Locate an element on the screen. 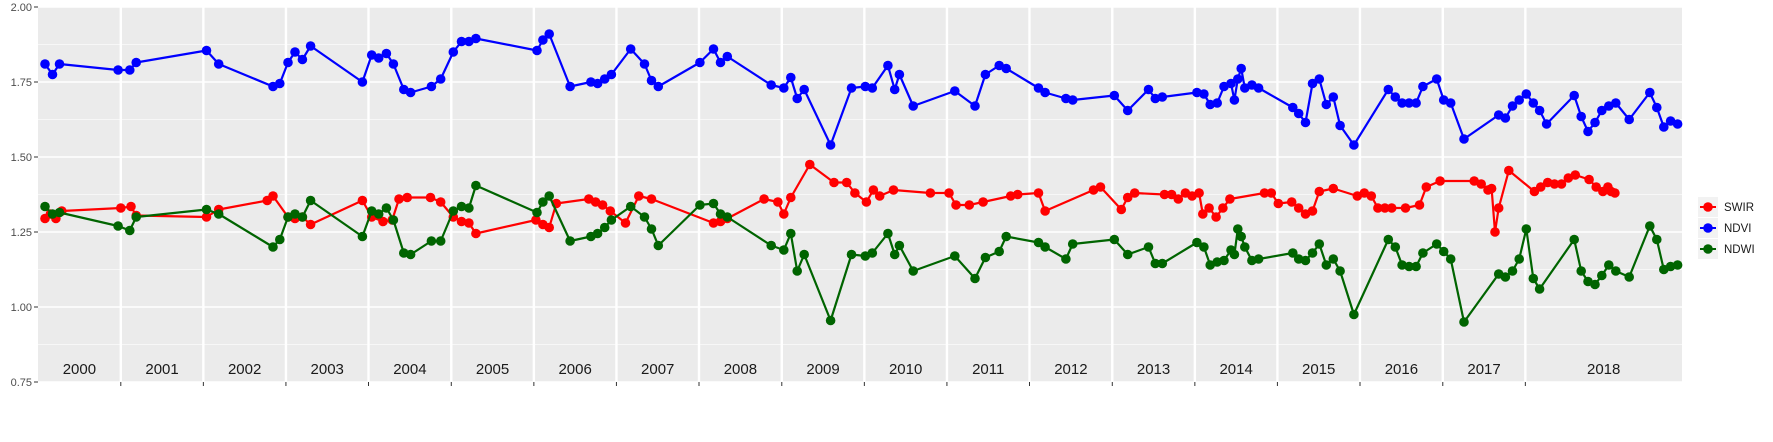 This screenshot has height=442, width=1773. legend-label-ndvi: NDVI is located at coordinates (1737, 229).